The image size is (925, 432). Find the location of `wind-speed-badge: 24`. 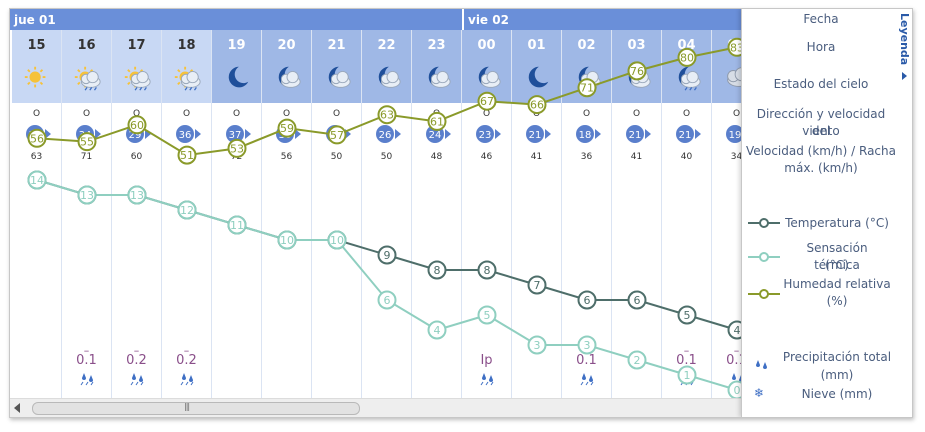

wind-speed-badge: 24 is located at coordinates (438, 134).